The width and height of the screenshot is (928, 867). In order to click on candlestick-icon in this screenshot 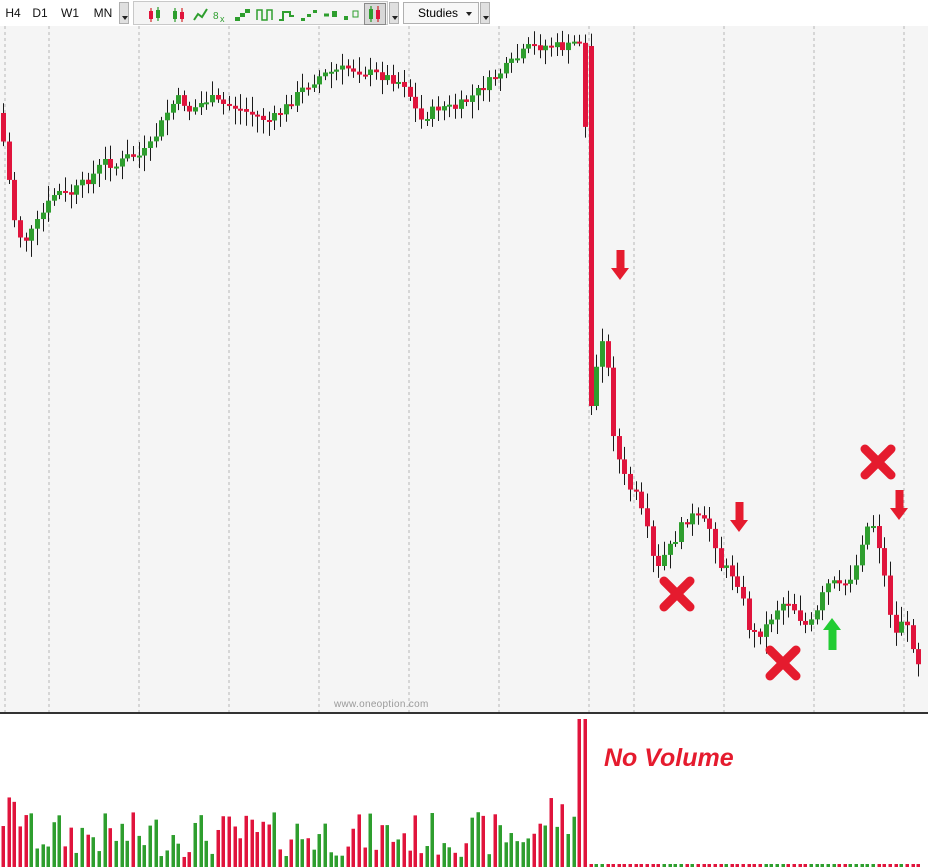, I will do `click(155, 15)`.